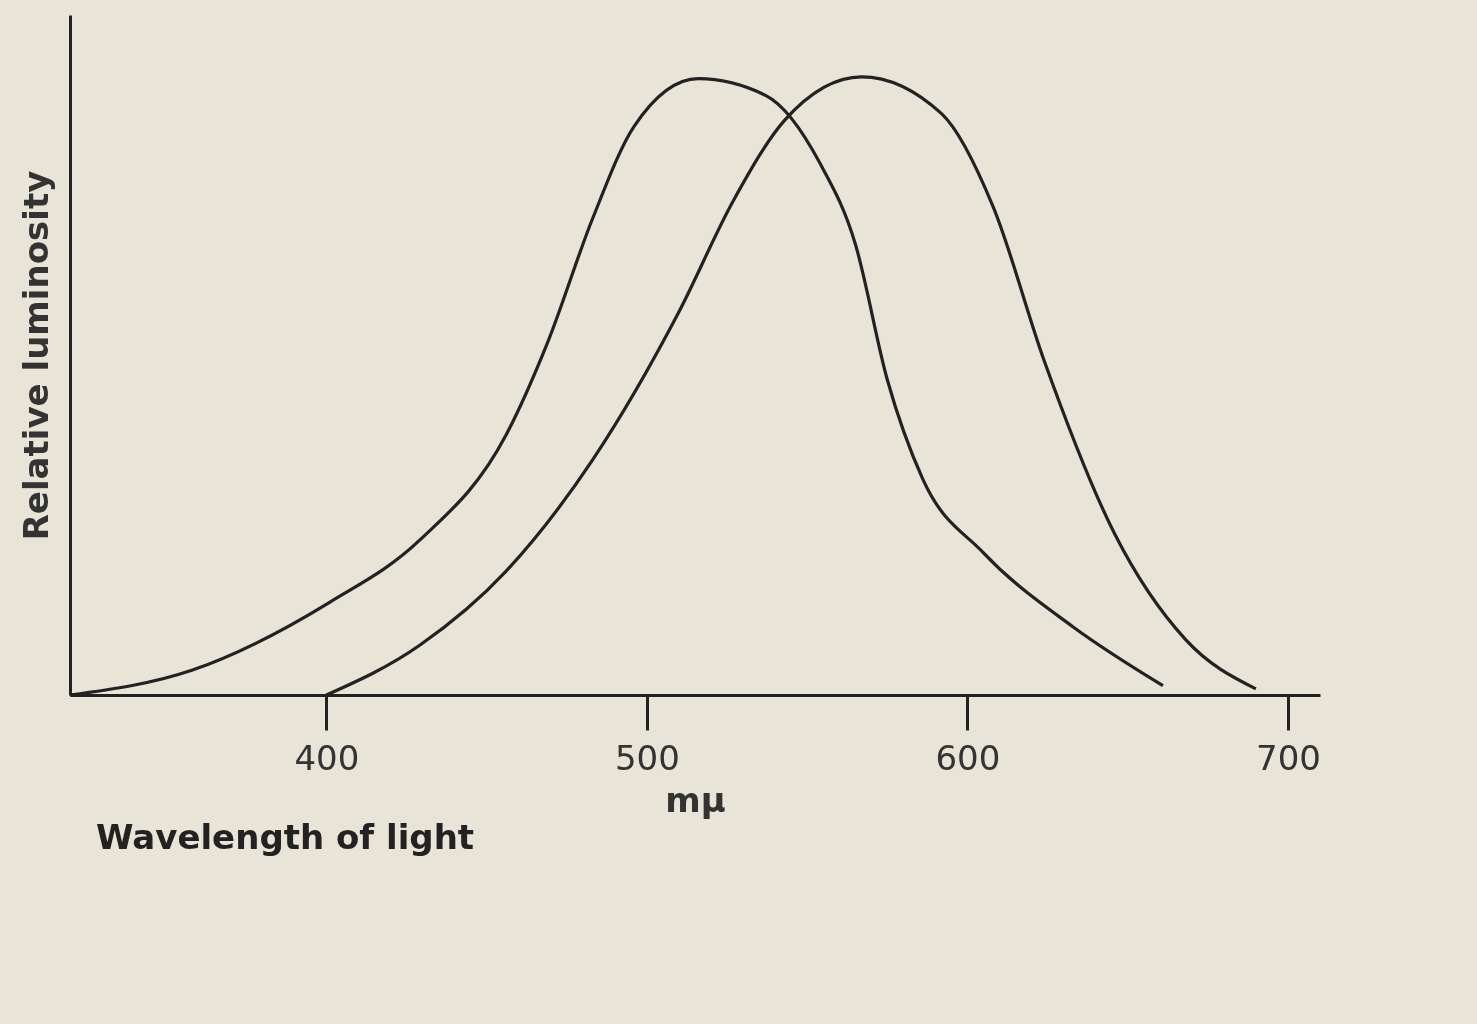 Image resolution: width=1477 pixels, height=1024 pixels. I want to click on text: Wavelength of light, so click(285, 837).